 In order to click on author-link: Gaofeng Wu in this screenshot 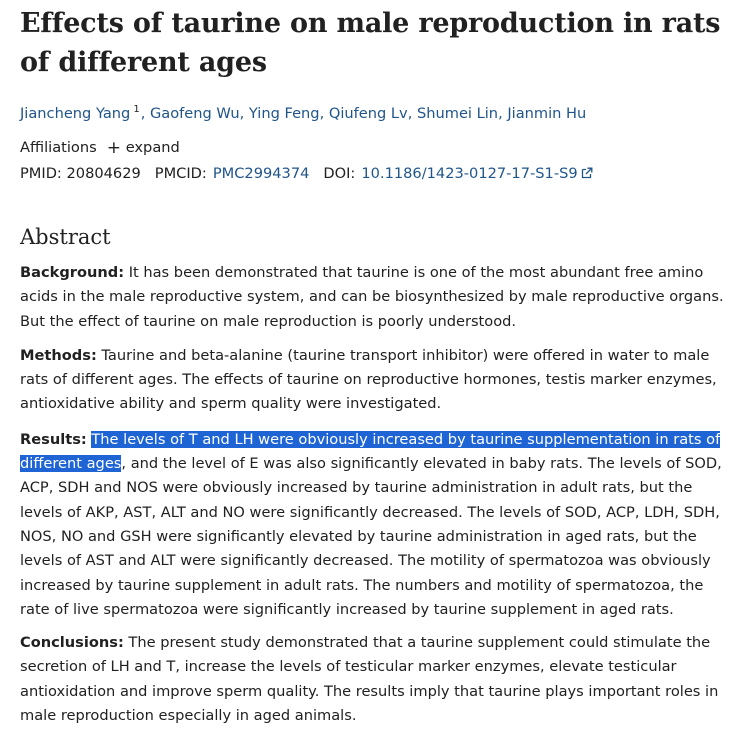, I will do `click(194, 113)`.